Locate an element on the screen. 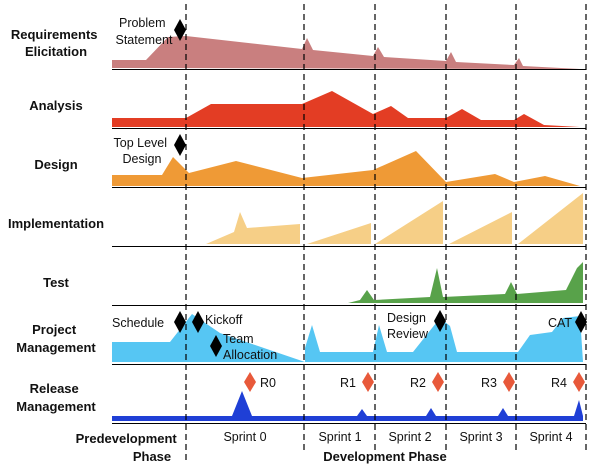 This screenshot has width=589, height=468. release-label-r3: R3 is located at coordinates (489, 383).